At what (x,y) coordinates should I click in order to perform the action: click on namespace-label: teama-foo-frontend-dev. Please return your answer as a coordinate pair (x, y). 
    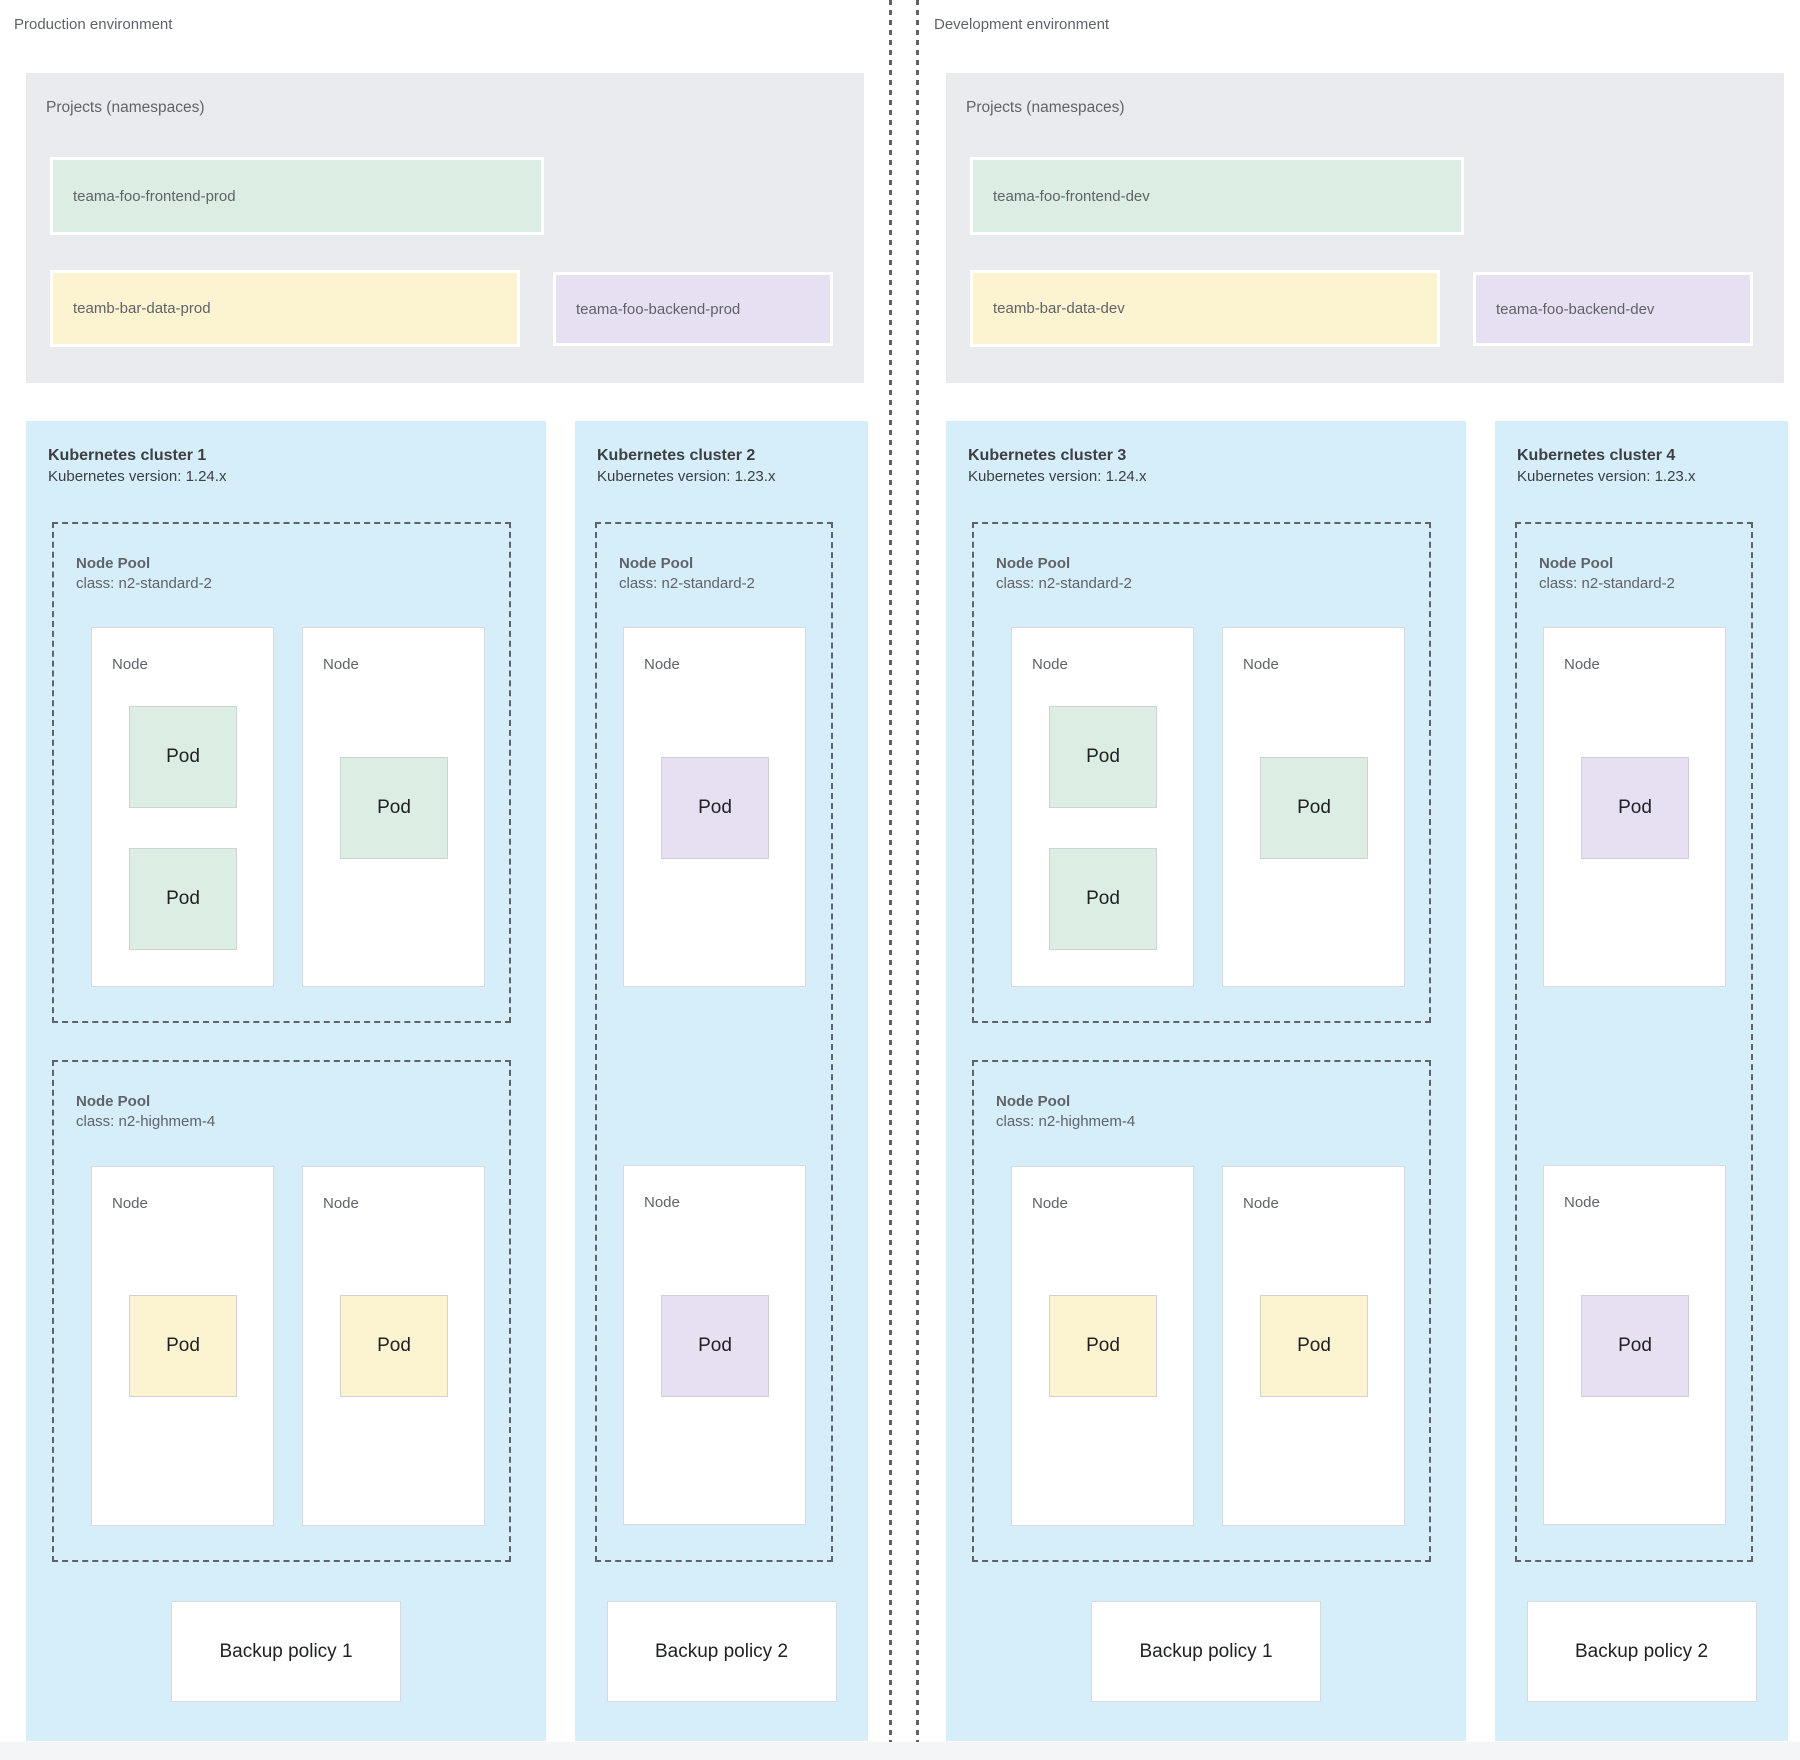
    Looking at the image, I should click on (1071, 196).